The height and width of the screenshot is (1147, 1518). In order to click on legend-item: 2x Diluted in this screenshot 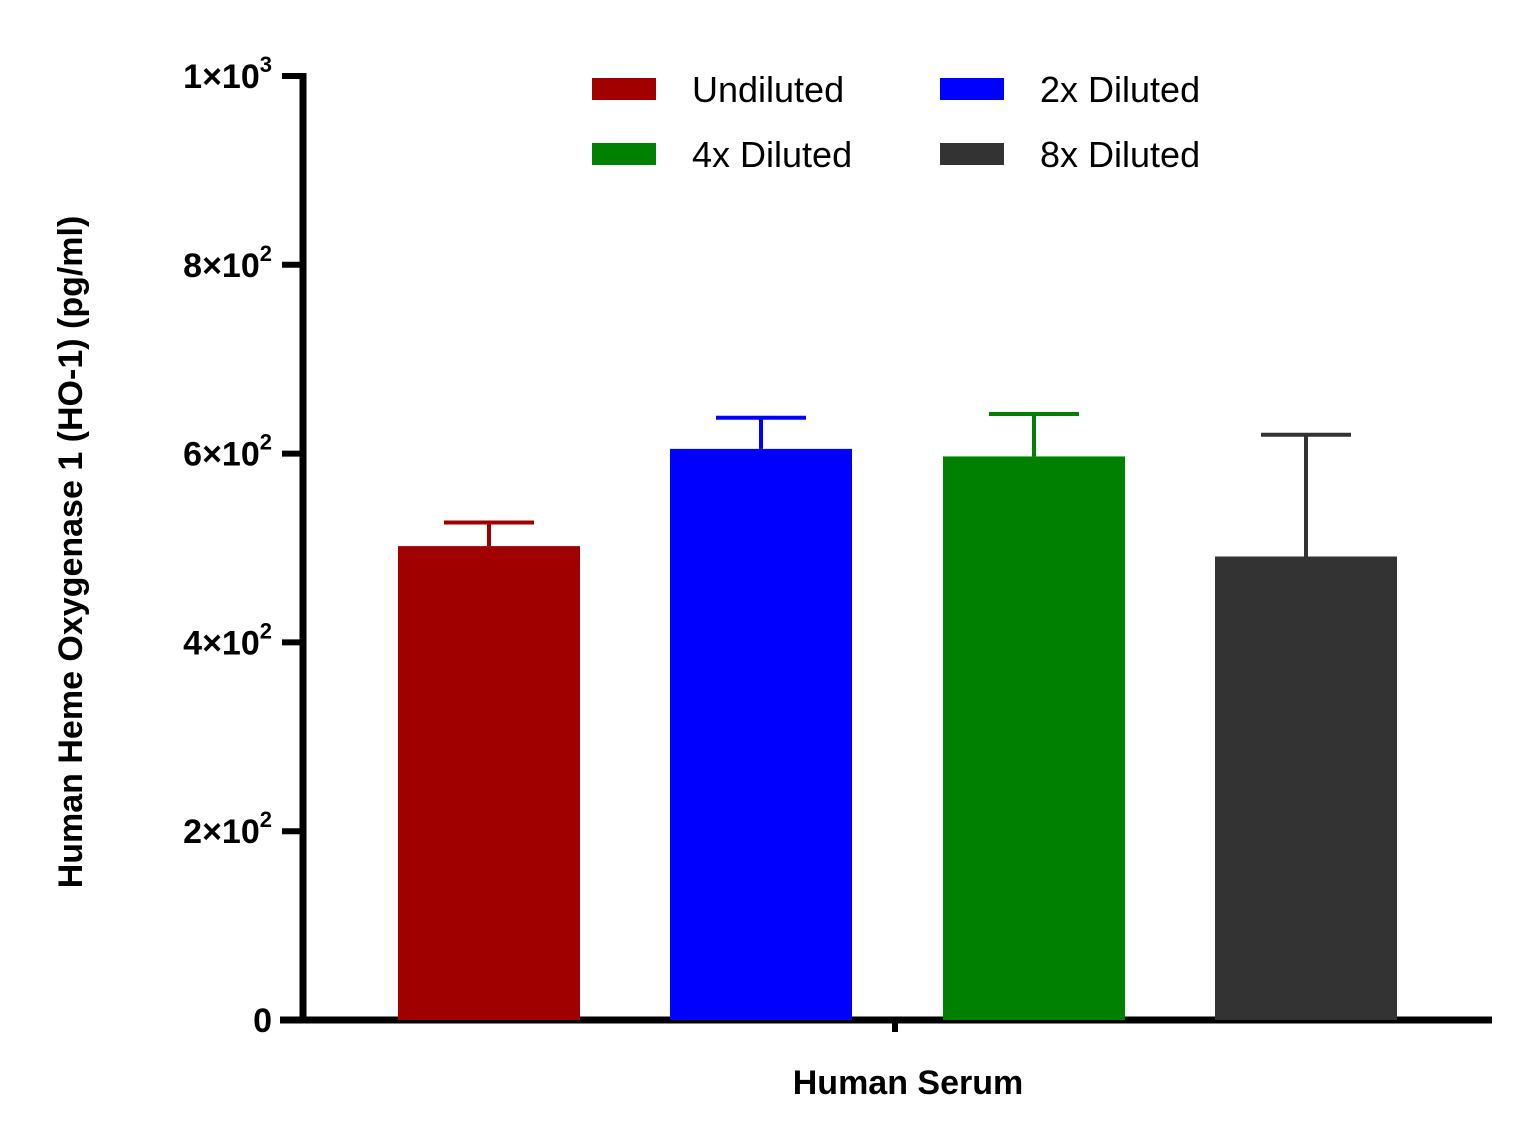, I will do `click(1070, 89)`.